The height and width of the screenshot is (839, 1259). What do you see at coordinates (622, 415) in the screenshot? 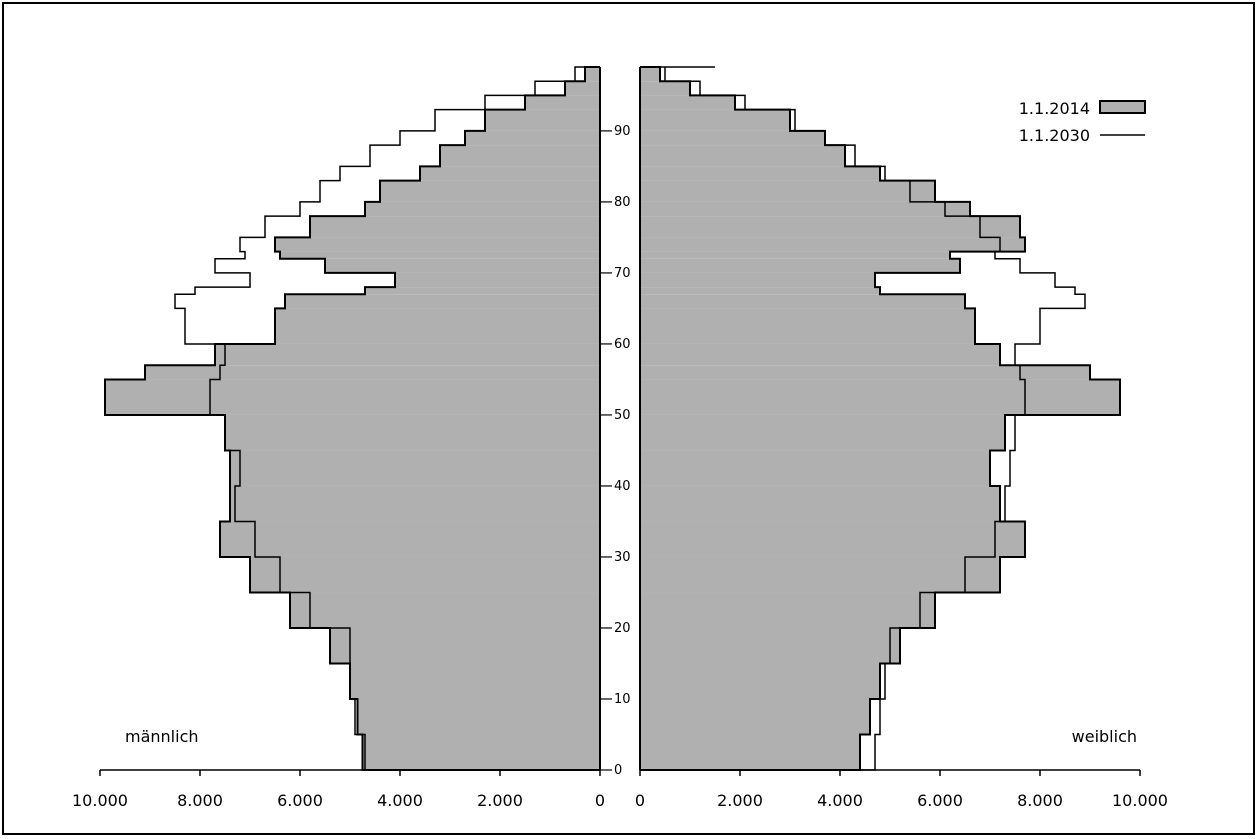
I see `age-tick-label: 50` at bounding box center [622, 415].